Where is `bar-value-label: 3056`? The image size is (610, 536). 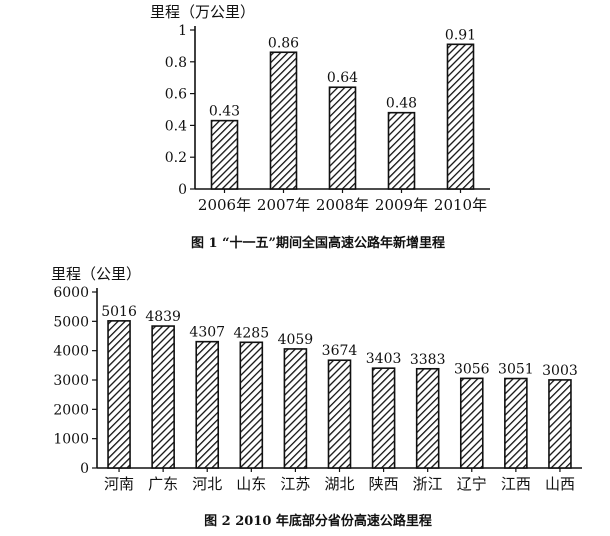 bar-value-label: 3056 is located at coordinates (472, 369).